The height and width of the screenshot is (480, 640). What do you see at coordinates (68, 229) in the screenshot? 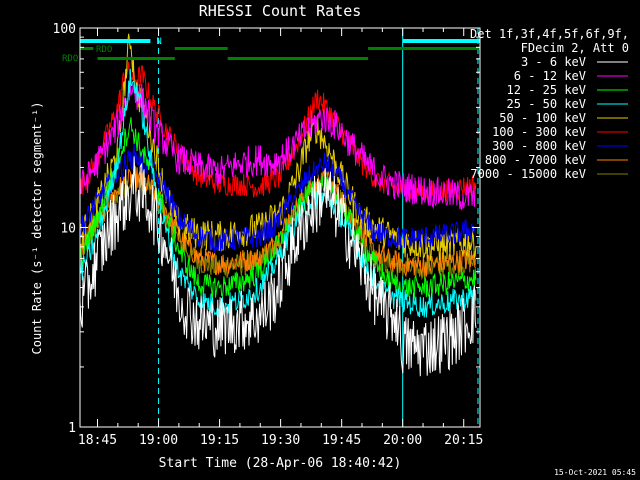
I see `y-tick-label-1: 10` at bounding box center [68, 229].